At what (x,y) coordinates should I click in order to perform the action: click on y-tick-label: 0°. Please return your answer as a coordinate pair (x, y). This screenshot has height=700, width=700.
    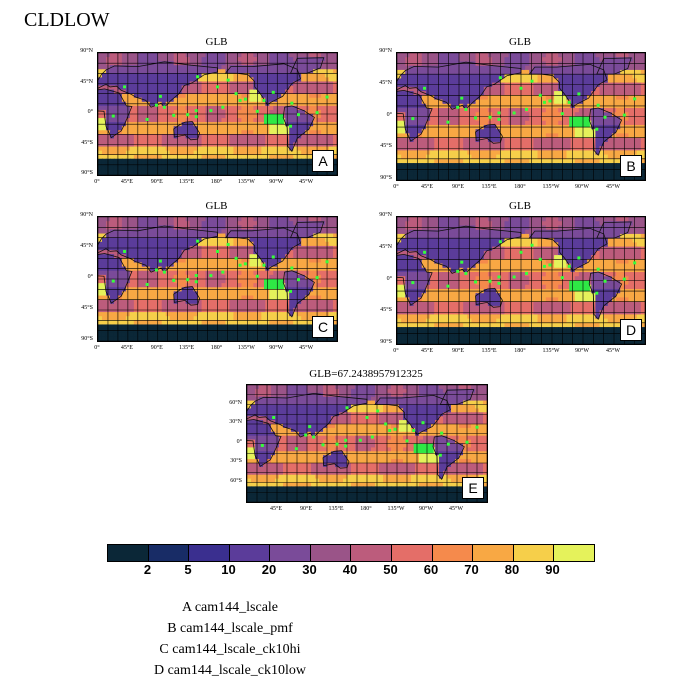
    Looking at the image, I should click on (90, 112).